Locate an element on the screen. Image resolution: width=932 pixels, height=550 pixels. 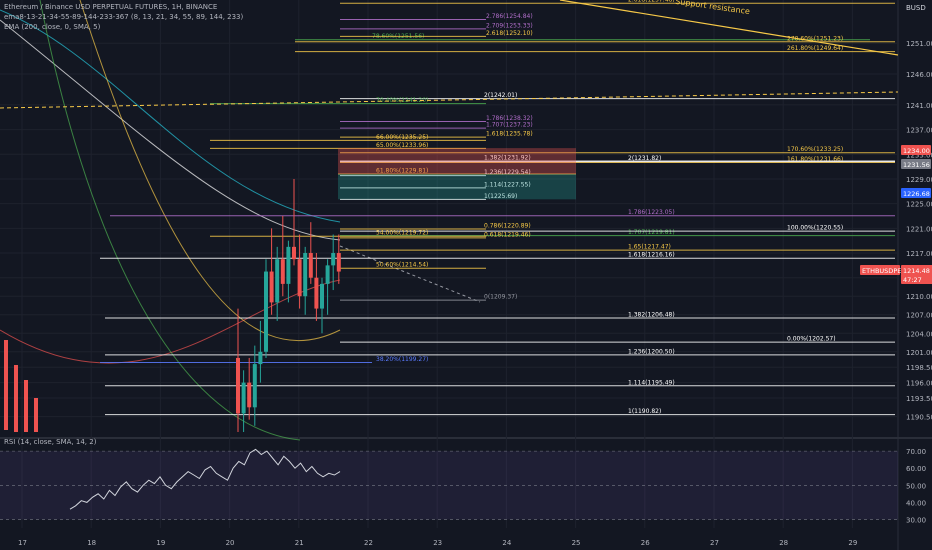
price-tag: 1214.48 is located at coordinates (916, 270).